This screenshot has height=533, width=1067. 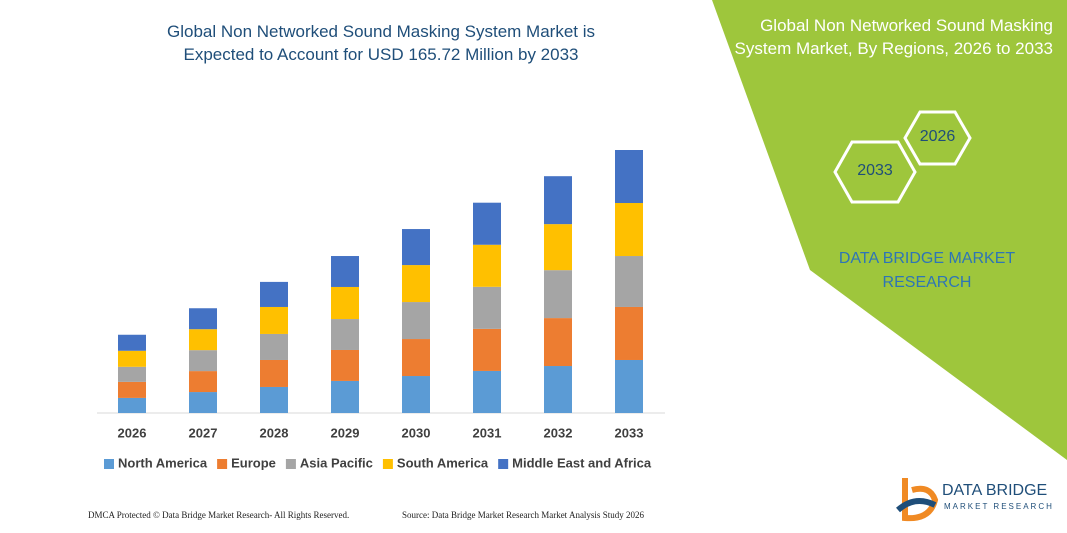 What do you see at coordinates (274, 432) in the screenshot?
I see `x-tick-label: 2028` at bounding box center [274, 432].